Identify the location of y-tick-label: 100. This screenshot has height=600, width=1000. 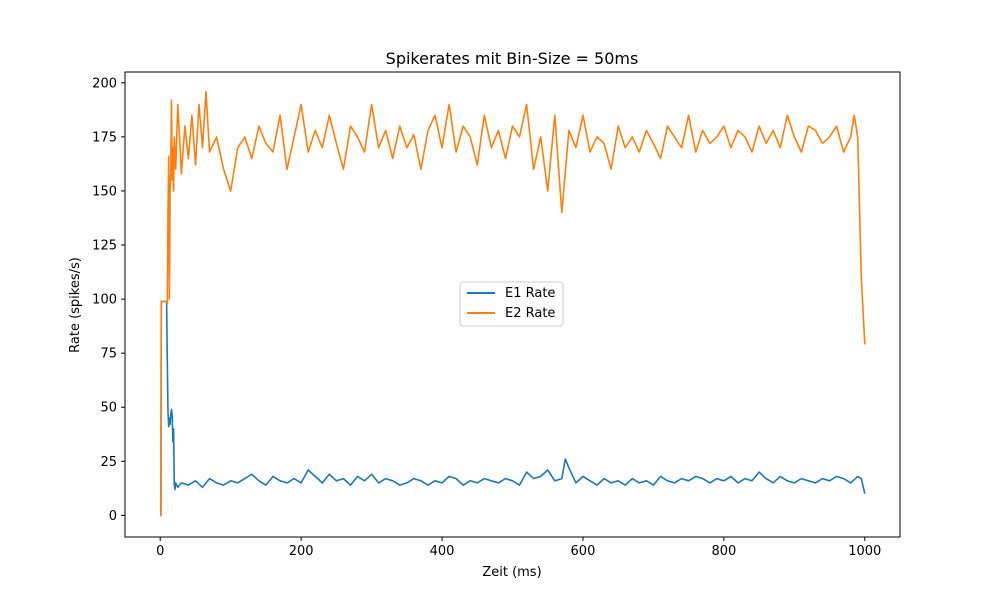
(104, 300).